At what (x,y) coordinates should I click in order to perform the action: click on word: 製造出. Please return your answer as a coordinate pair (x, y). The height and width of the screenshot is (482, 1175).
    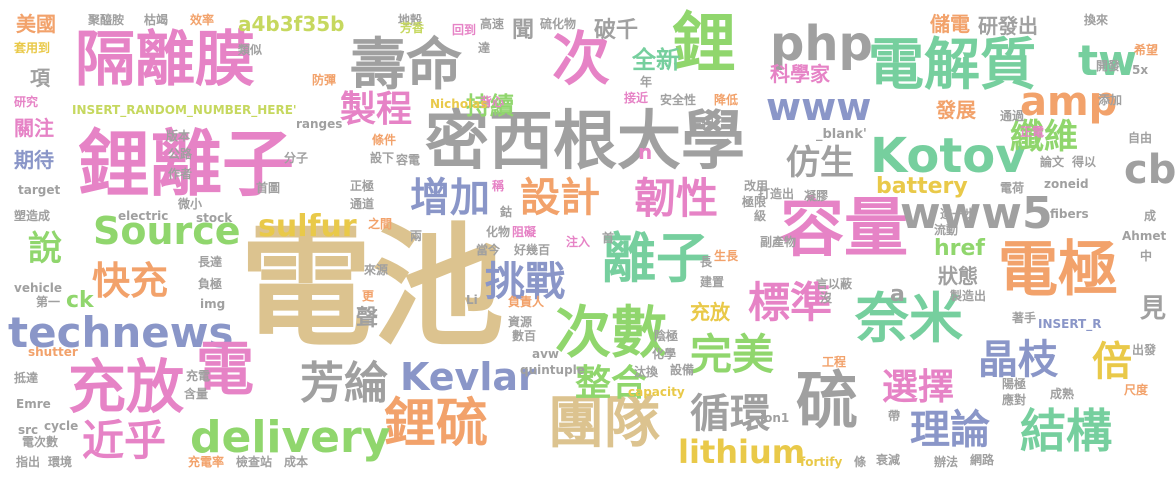
    Looking at the image, I should click on (968, 296).